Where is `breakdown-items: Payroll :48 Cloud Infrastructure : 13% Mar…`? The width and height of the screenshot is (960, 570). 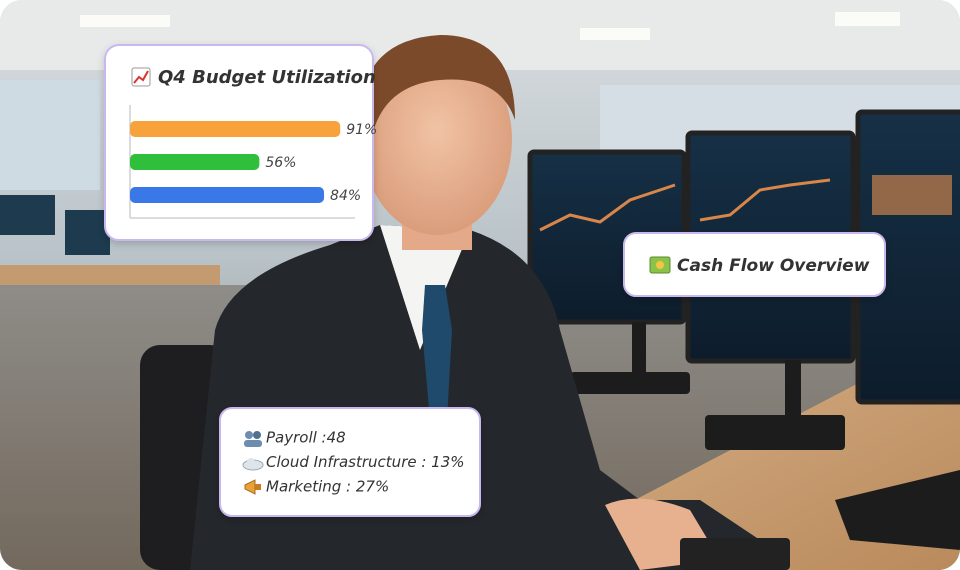 breakdown-items: Payroll :48 Cloud Infrastructure : 13% Mar… is located at coordinates (365, 462).